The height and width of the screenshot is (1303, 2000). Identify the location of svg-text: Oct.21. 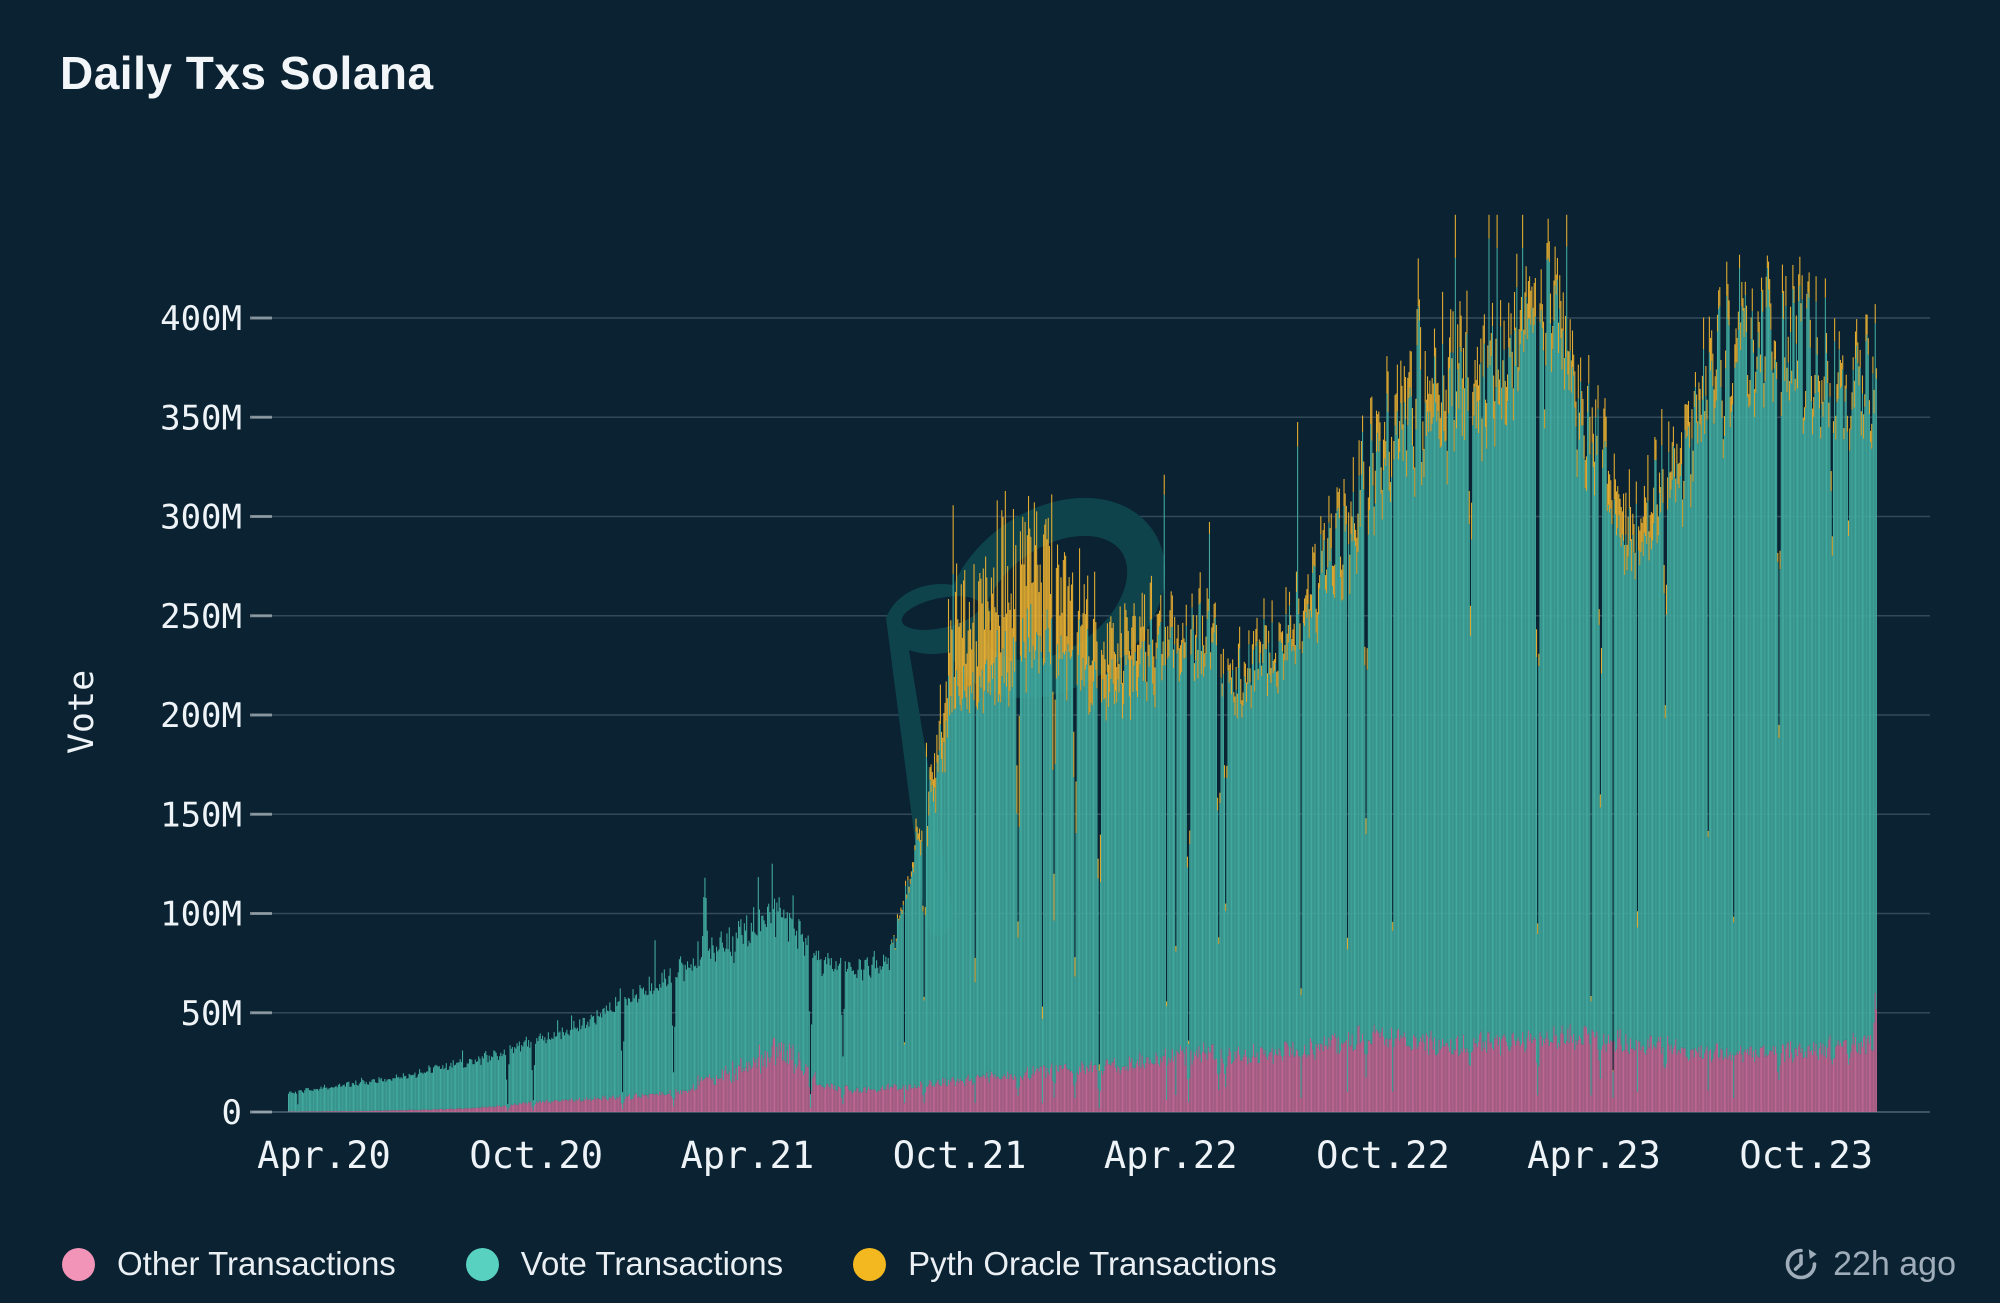
(960, 1155).